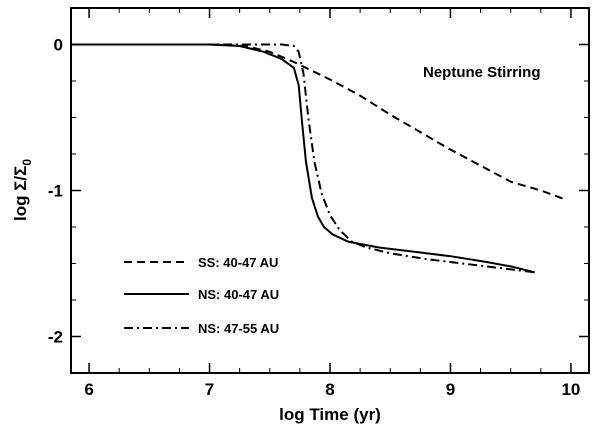 This screenshot has width=597, height=431. What do you see at coordinates (570, 389) in the screenshot?
I see `x-tick-label: 10` at bounding box center [570, 389].